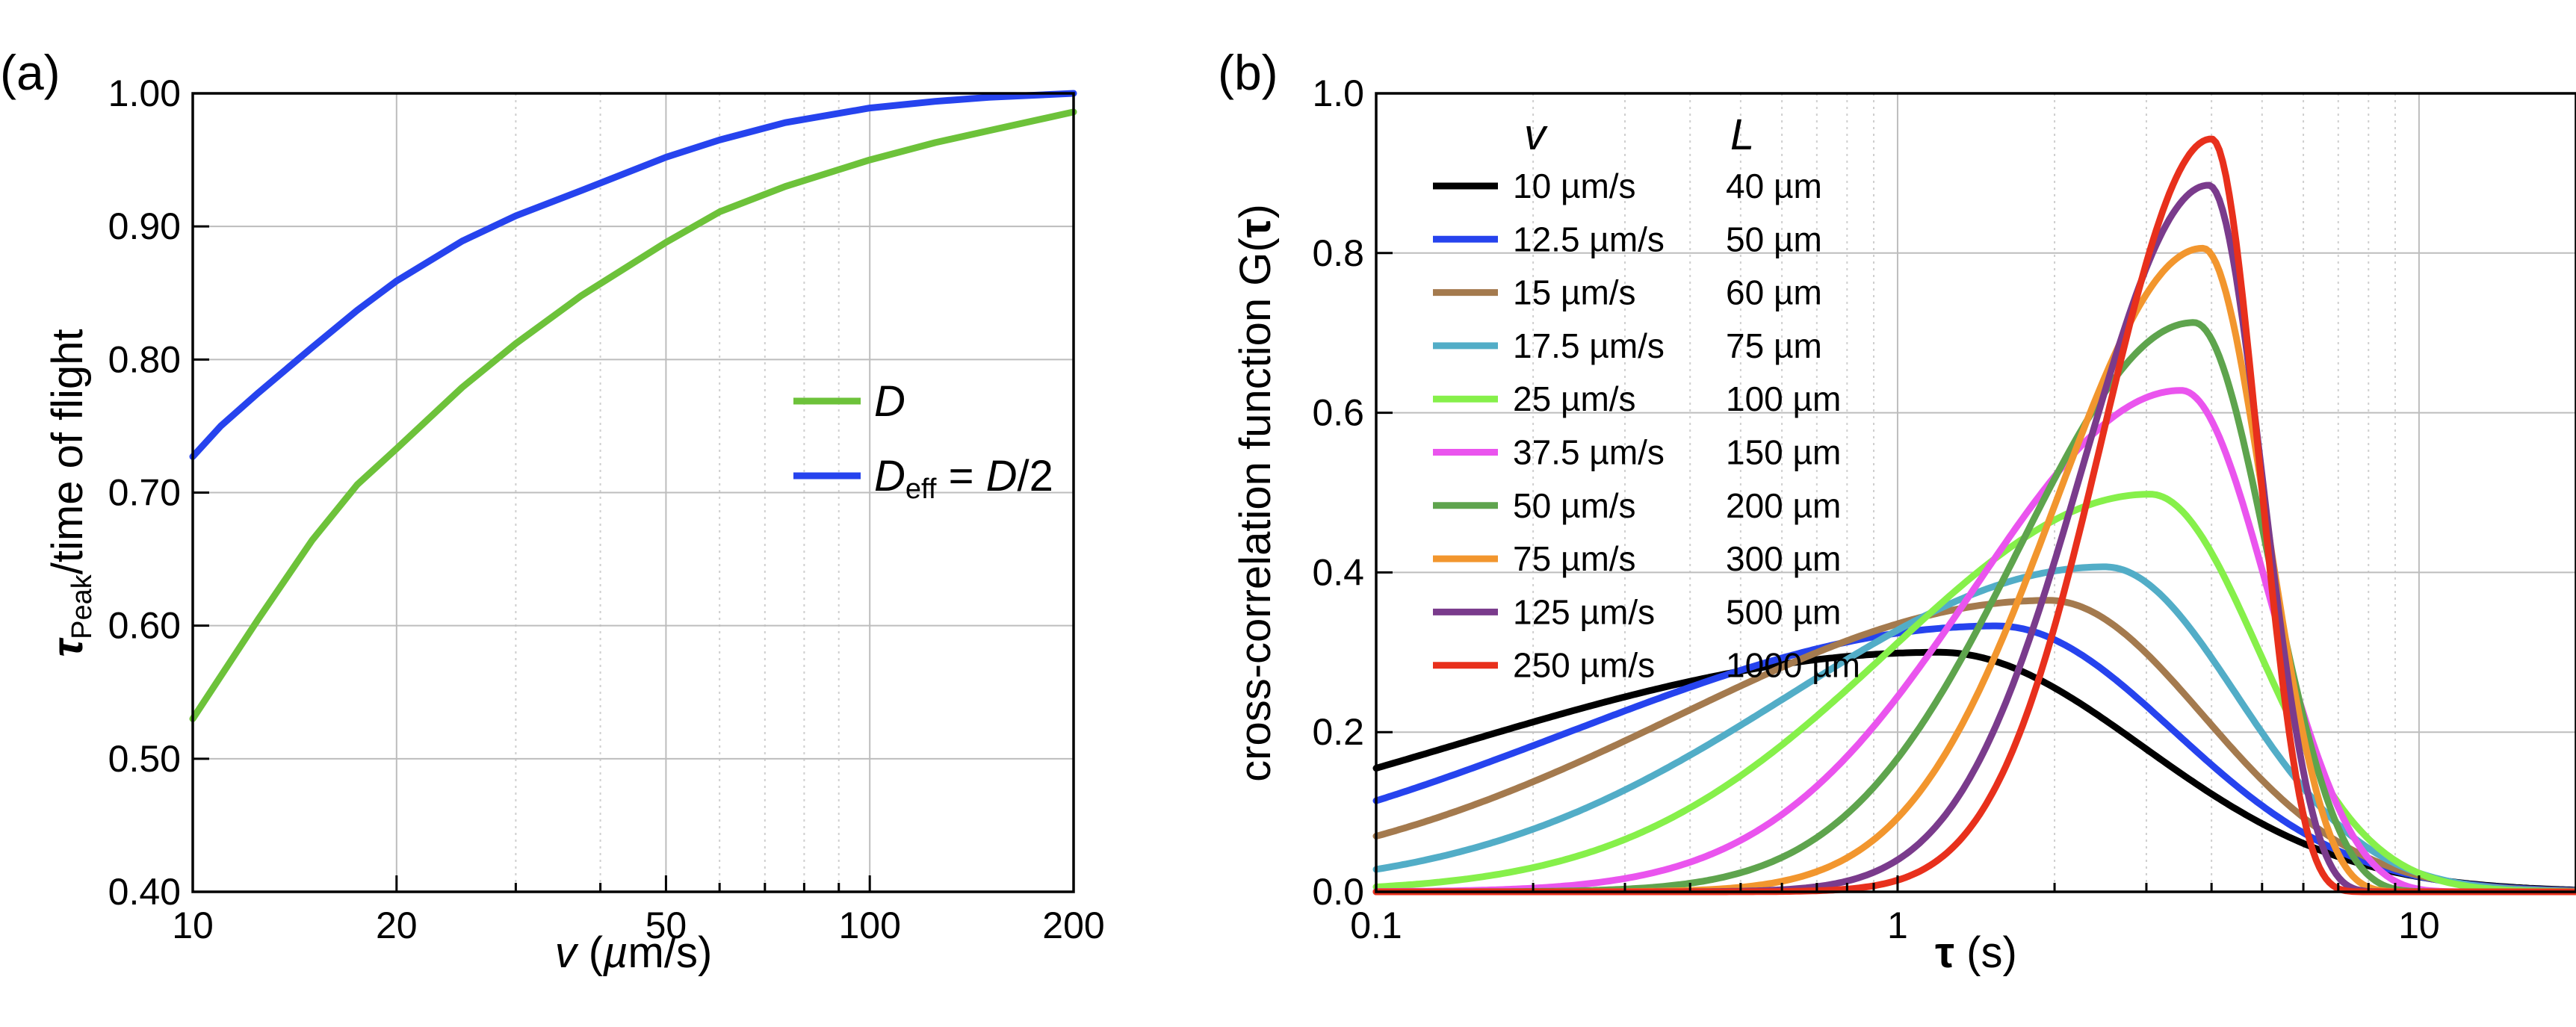 Image resolution: width=2576 pixels, height=1027 pixels. I want to click on panel-b-legend-velocity: 15 µm/s, so click(1574, 292).